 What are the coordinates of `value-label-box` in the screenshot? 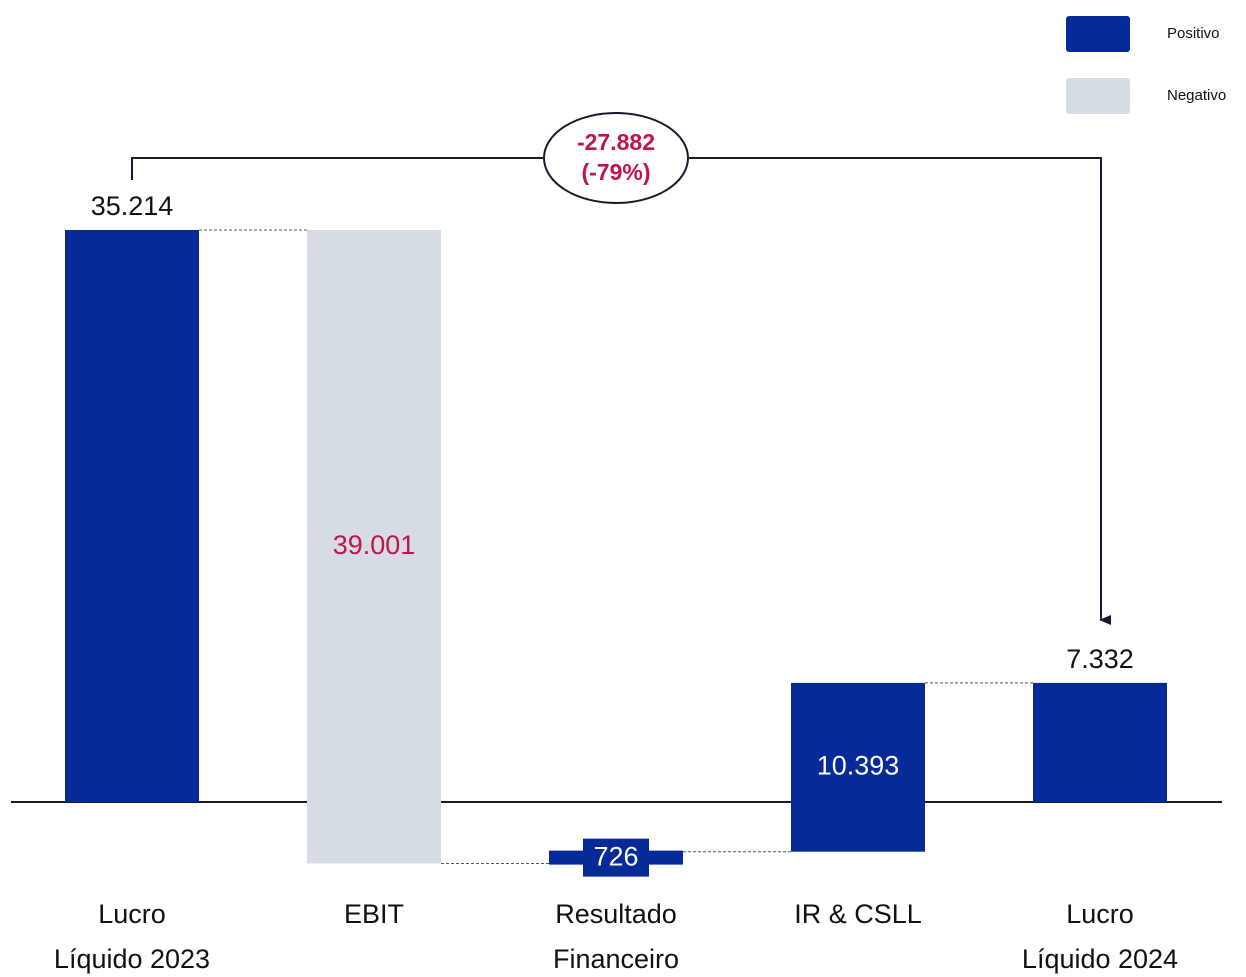 It's located at (616, 857).